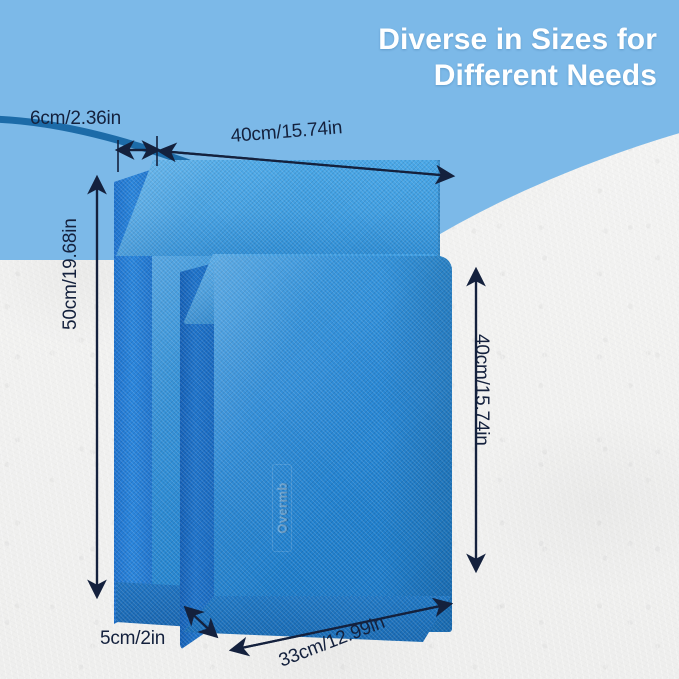 The width and height of the screenshot is (679, 679). What do you see at coordinates (75, 118) in the screenshot?
I see `label-back-pad-thickness: 6cm/2.36in` at bounding box center [75, 118].